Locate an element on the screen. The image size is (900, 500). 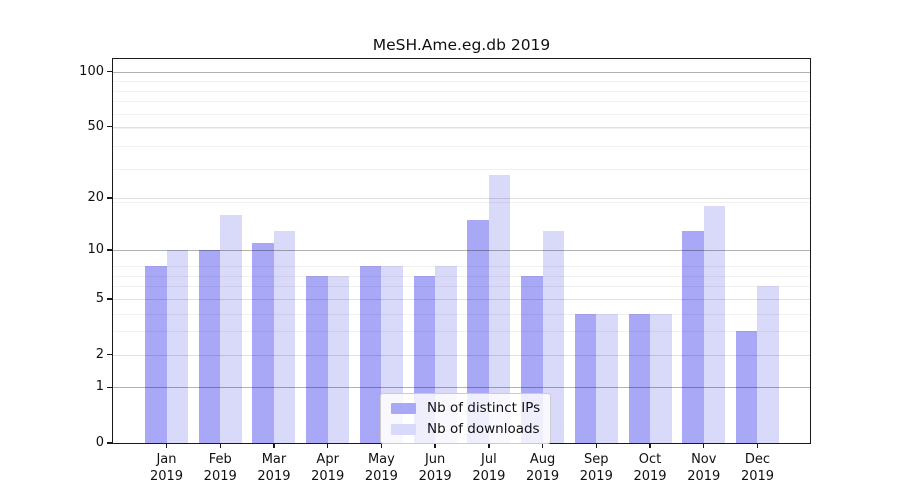
bar-apr-distinct-ips is located at coordinates (317, 359).